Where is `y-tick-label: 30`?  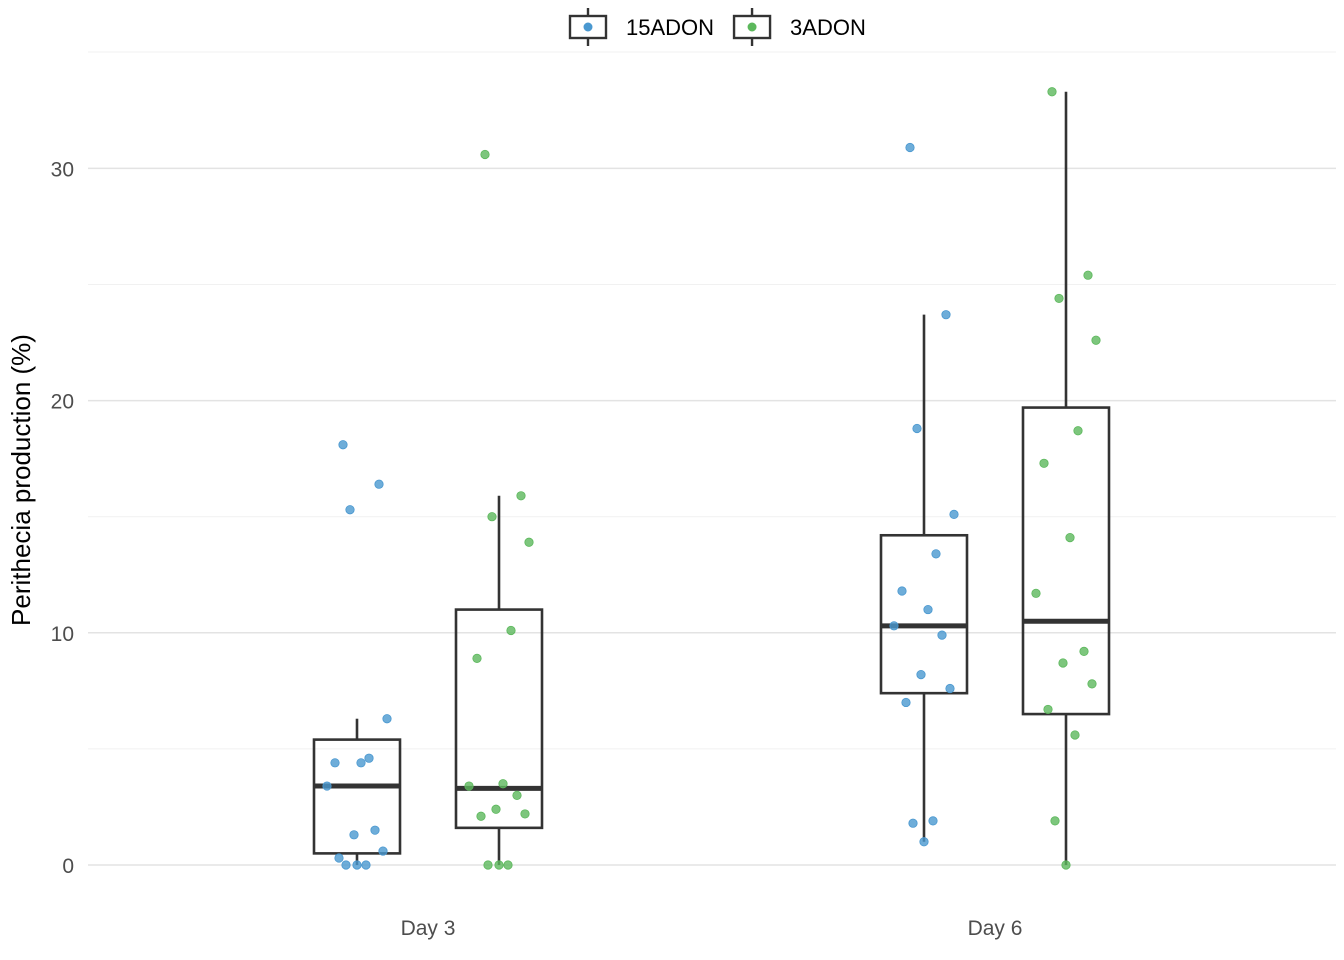
y-tick-label: 30 is located at coordinates (62, 169).